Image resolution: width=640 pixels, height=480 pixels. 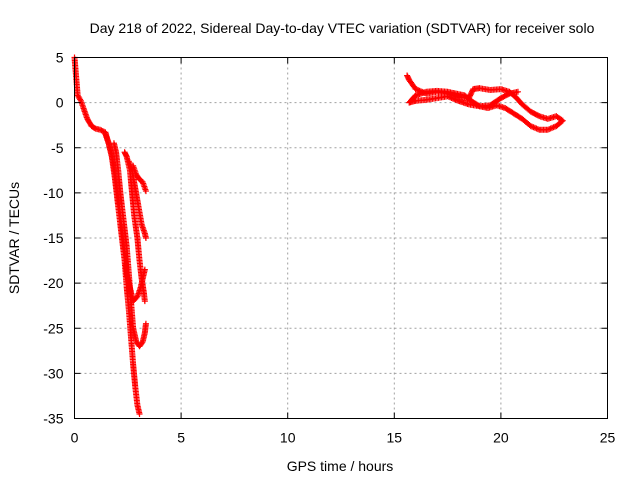 I want to click on y-tick-label: -25, so click(x=53, y=328).